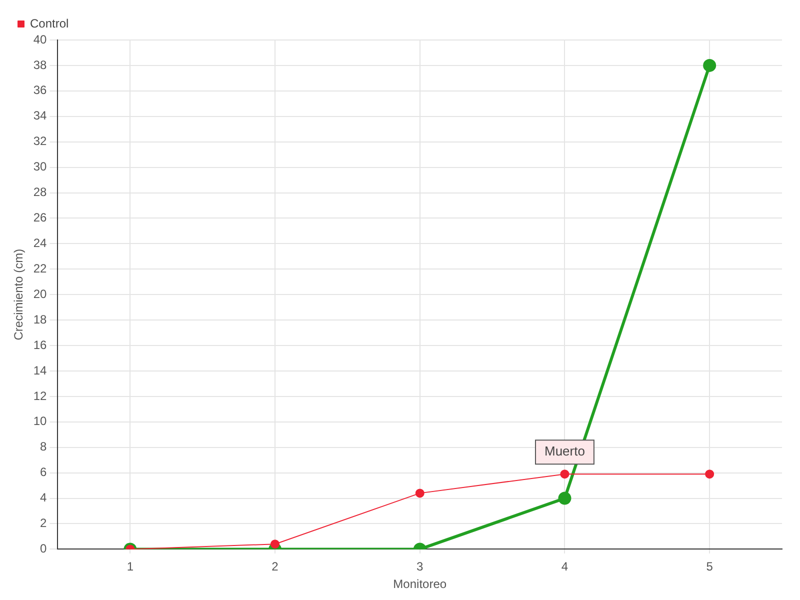 Image resolution: width=800 pixels, height=600 pixels. Describe the element at coordinates (40, 345) in the screenshot. I see `y-tick-label: 16` at that location.